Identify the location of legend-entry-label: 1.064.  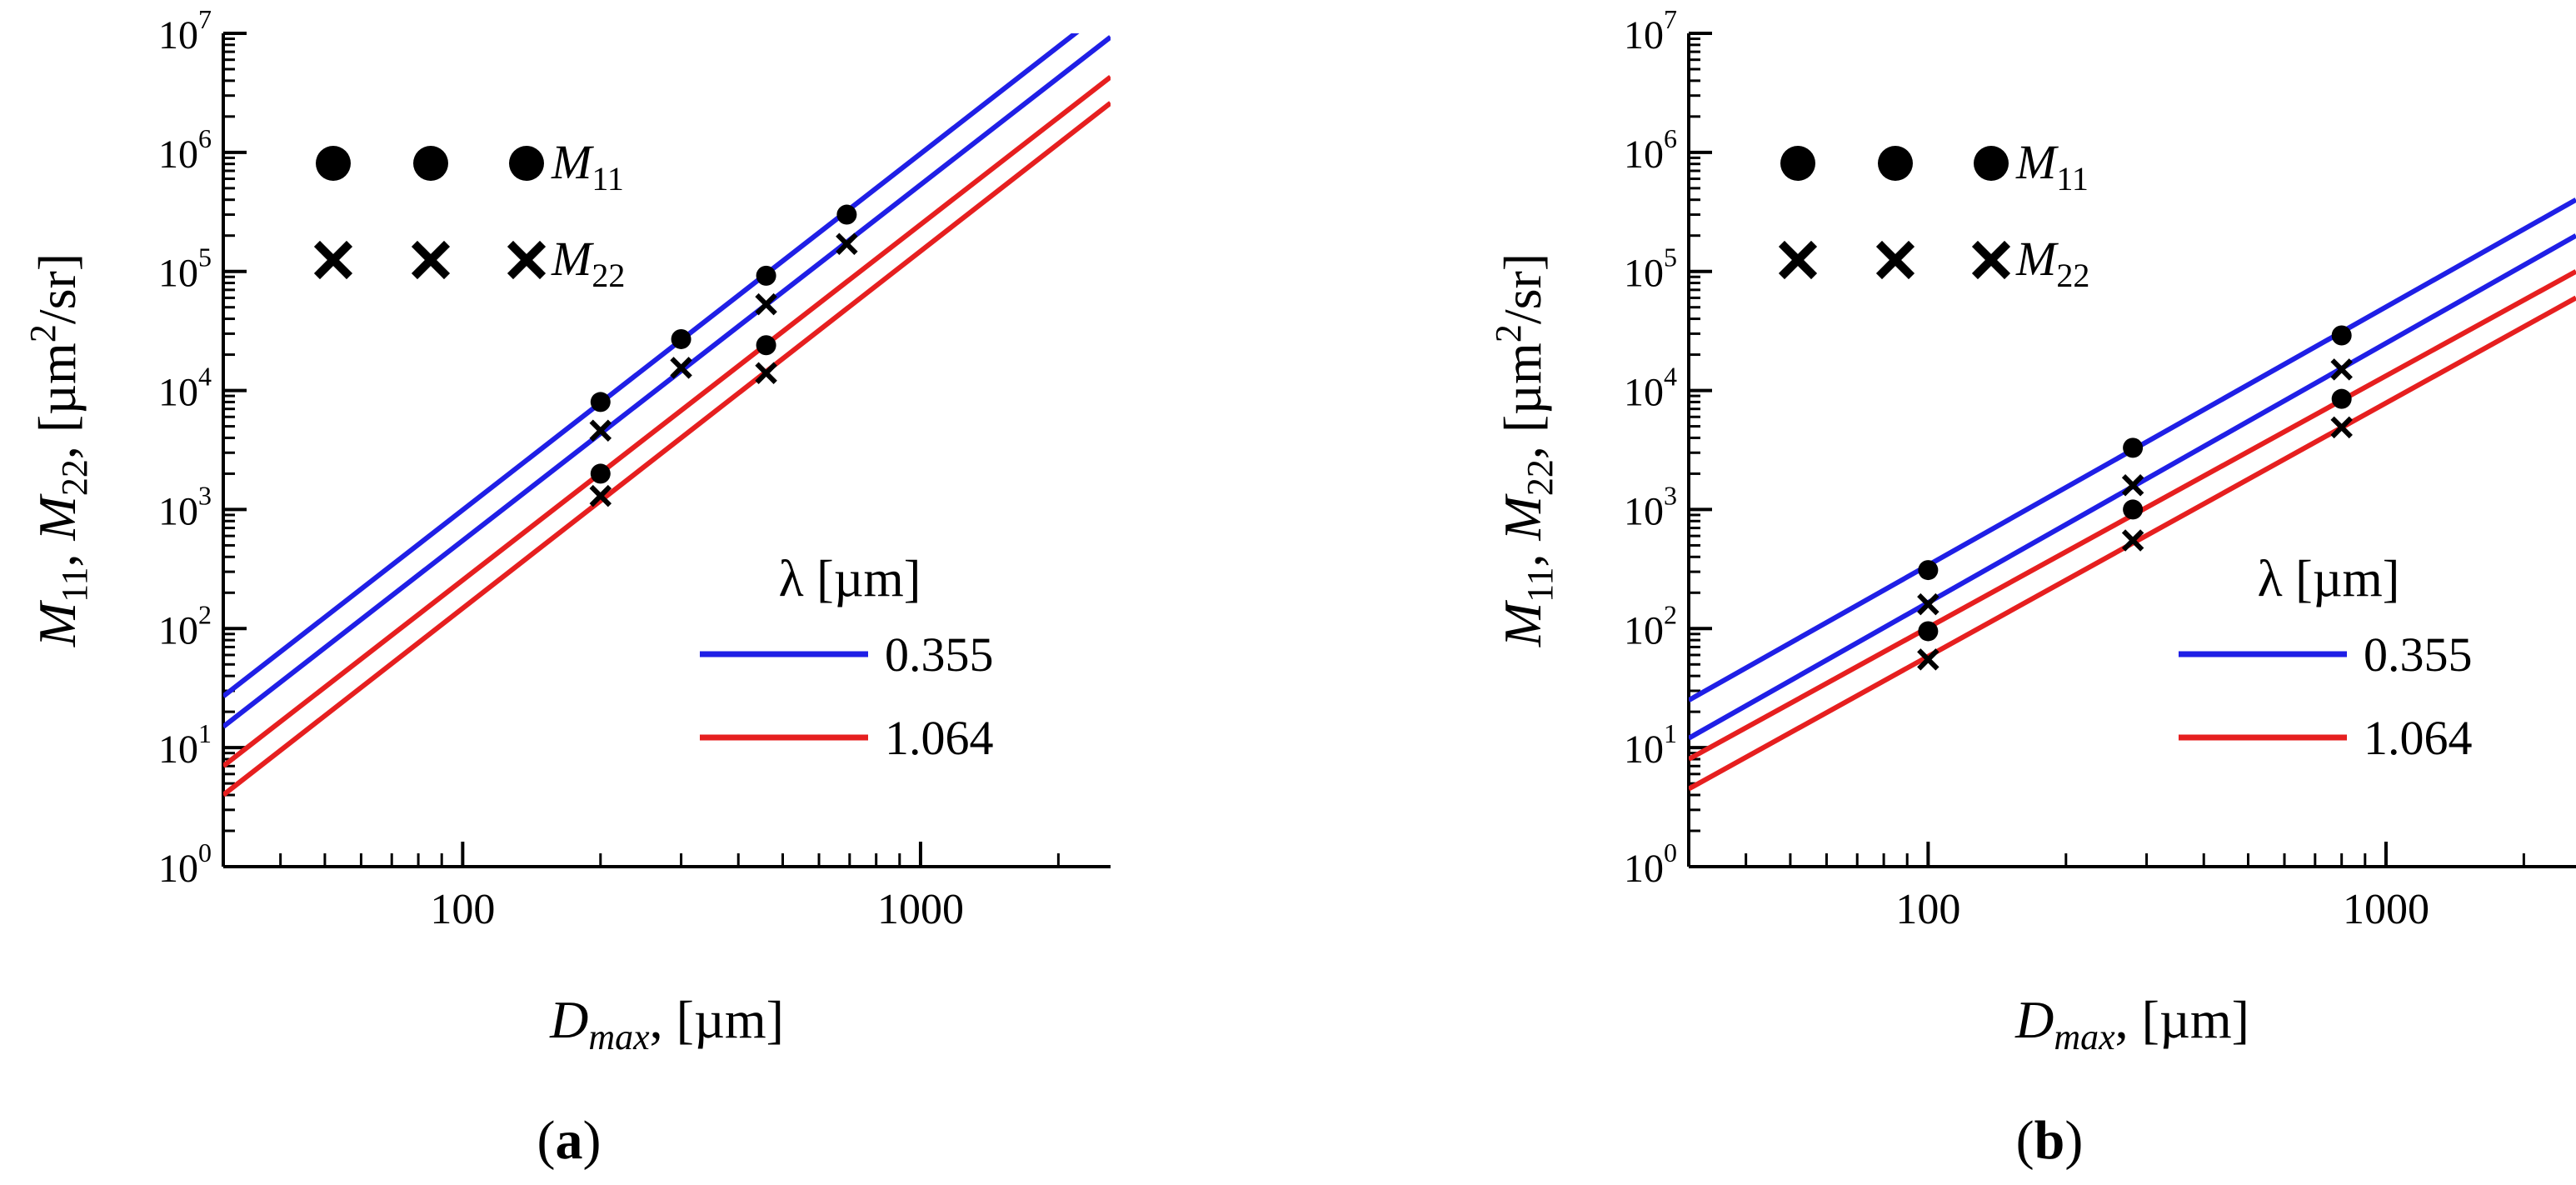
(2418, 738).